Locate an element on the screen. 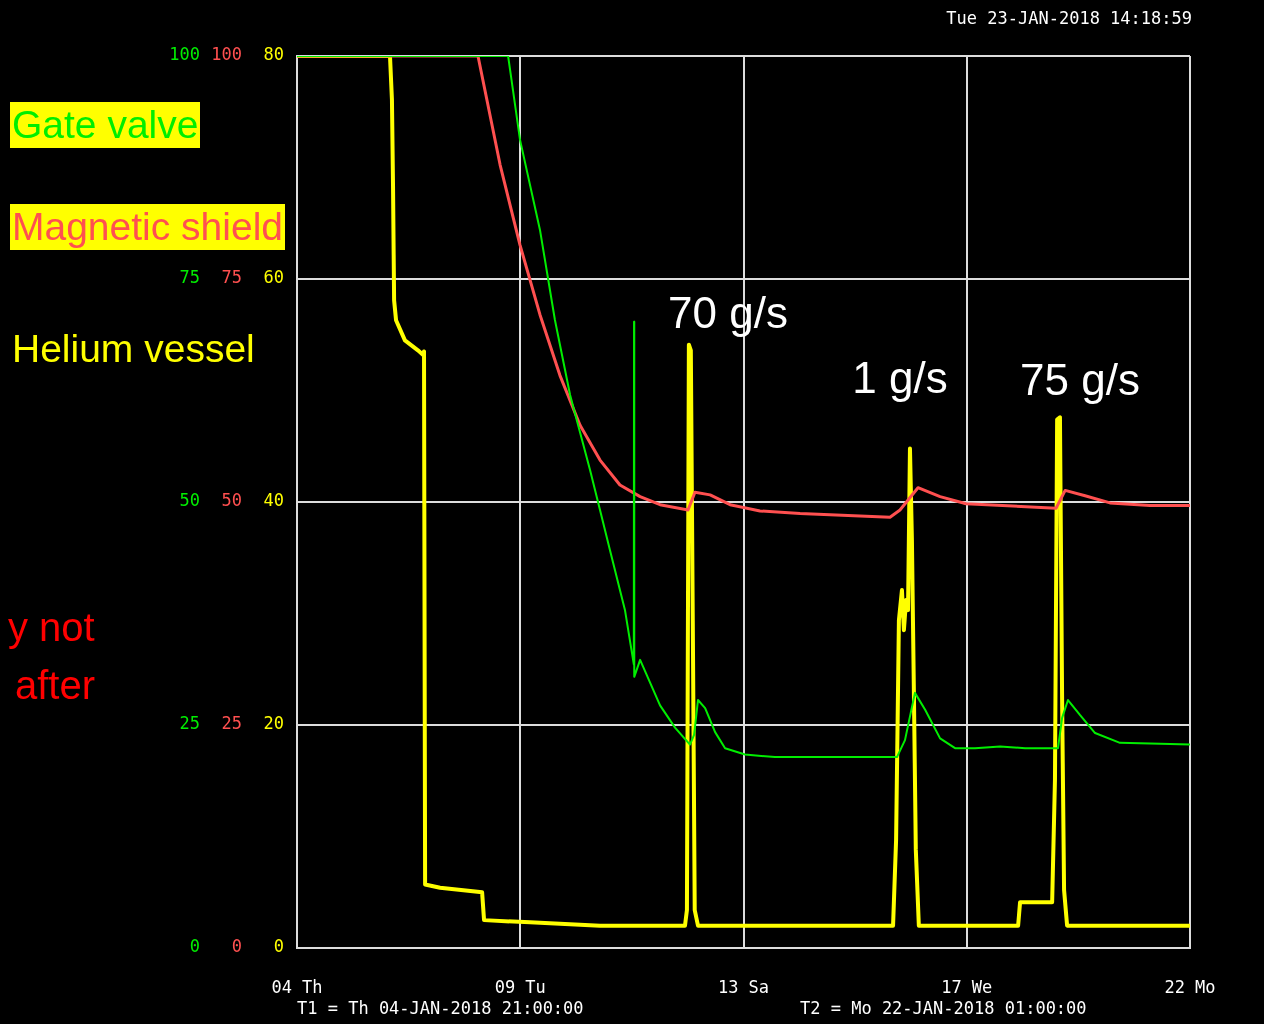  y-tick-label: 0 is located at coordinates (194, 946).